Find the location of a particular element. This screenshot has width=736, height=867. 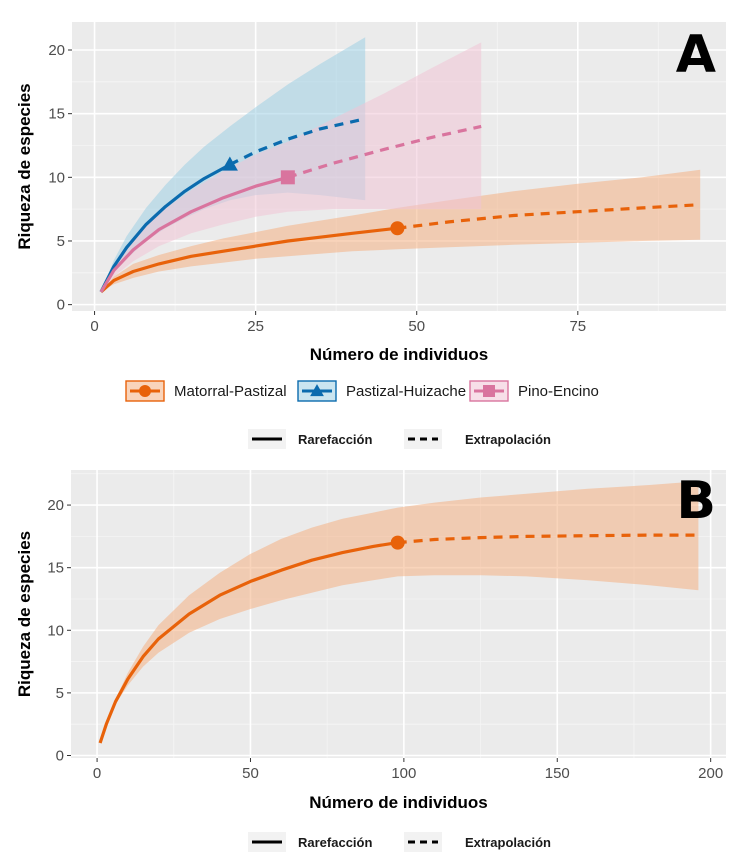

legend-item: Pino-Encino is located at coordinates (534, 391).